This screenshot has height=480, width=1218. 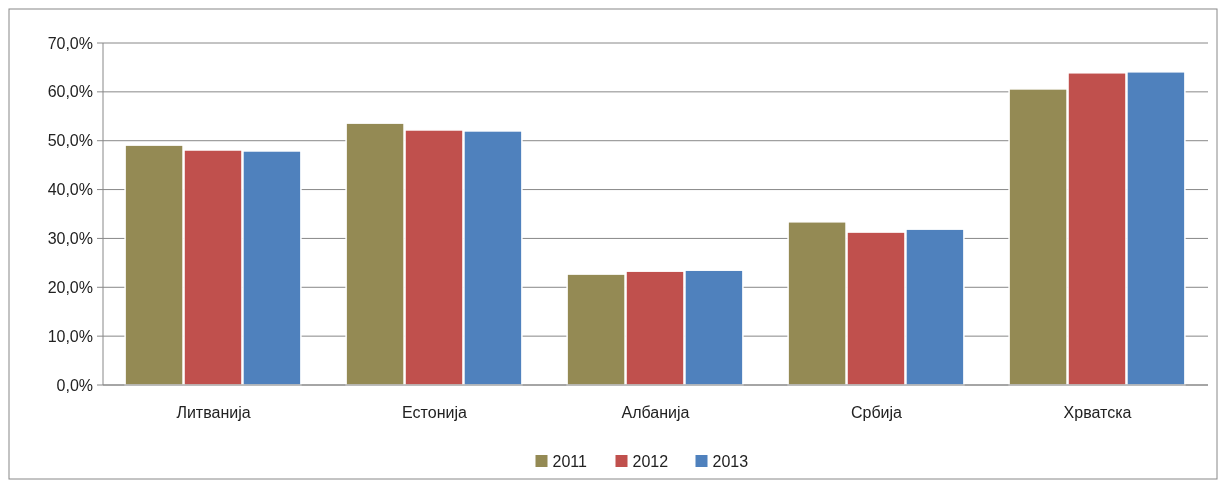 I want to click on y-tick-label: 10,0%, so click(x=70, y=336).